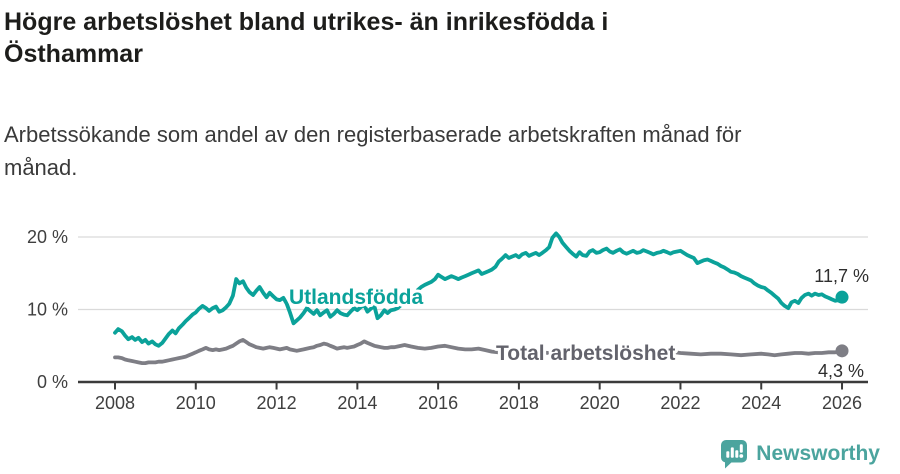 This screenshot has height=474, width=900. Describe the element at coordinates (841, 371) in the screenshot. I see `end-value-label-total-arbetsloshet: 4,3 %` at that location.